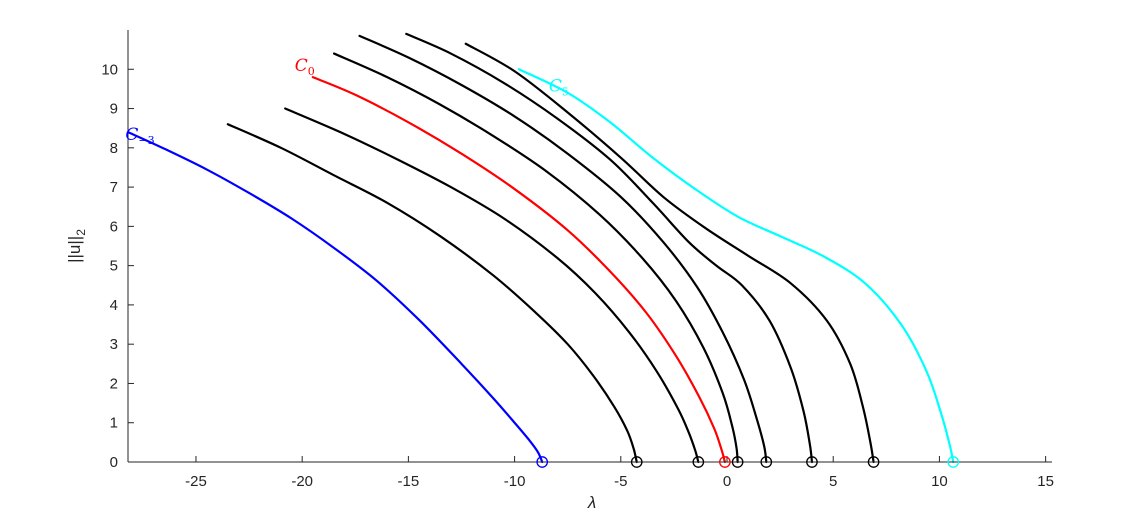  I want to click on series-label-subscript: 0, so click(311, 71).